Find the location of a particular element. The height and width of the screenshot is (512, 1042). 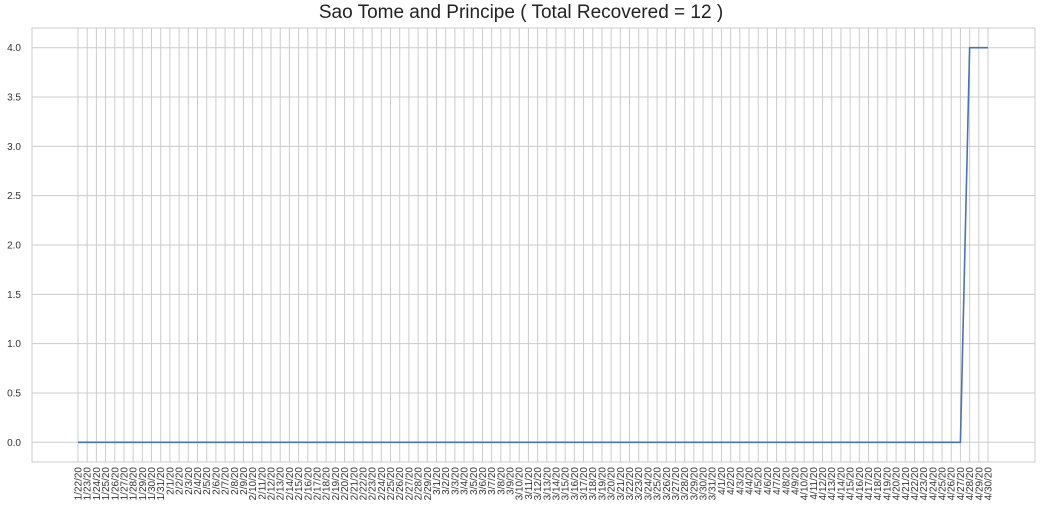

x-tick-label: 2/23/20 is located at coordinates (373, 484).